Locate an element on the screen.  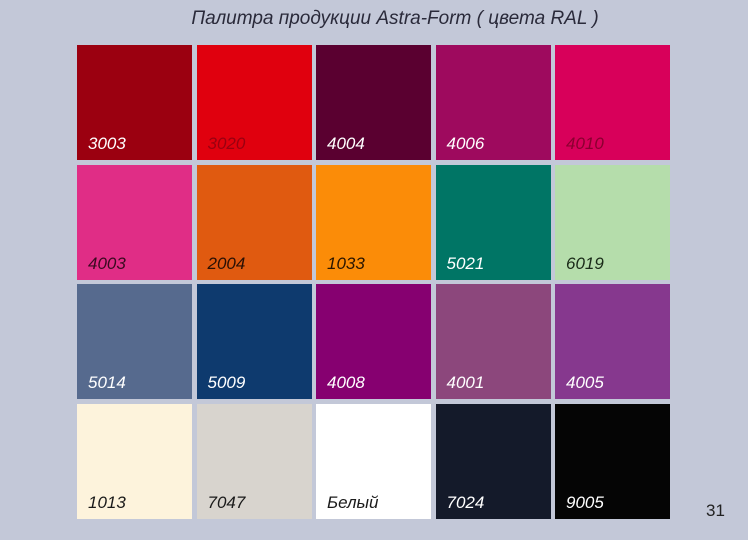
color-swatch: 5014 is located at coordinates (134, 341).